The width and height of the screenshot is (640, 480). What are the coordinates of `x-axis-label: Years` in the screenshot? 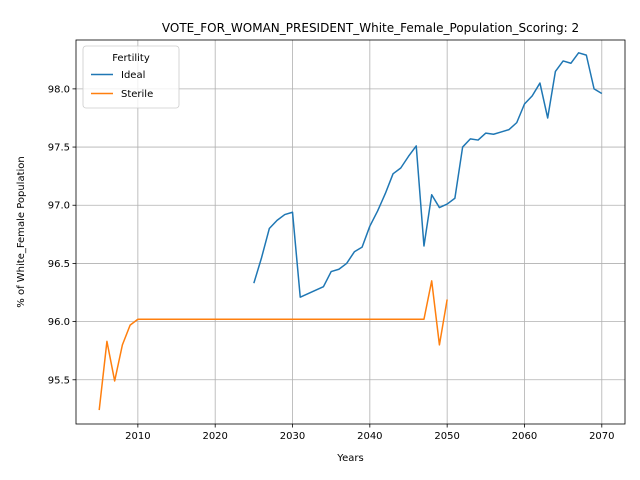 It's located at (349, 458).